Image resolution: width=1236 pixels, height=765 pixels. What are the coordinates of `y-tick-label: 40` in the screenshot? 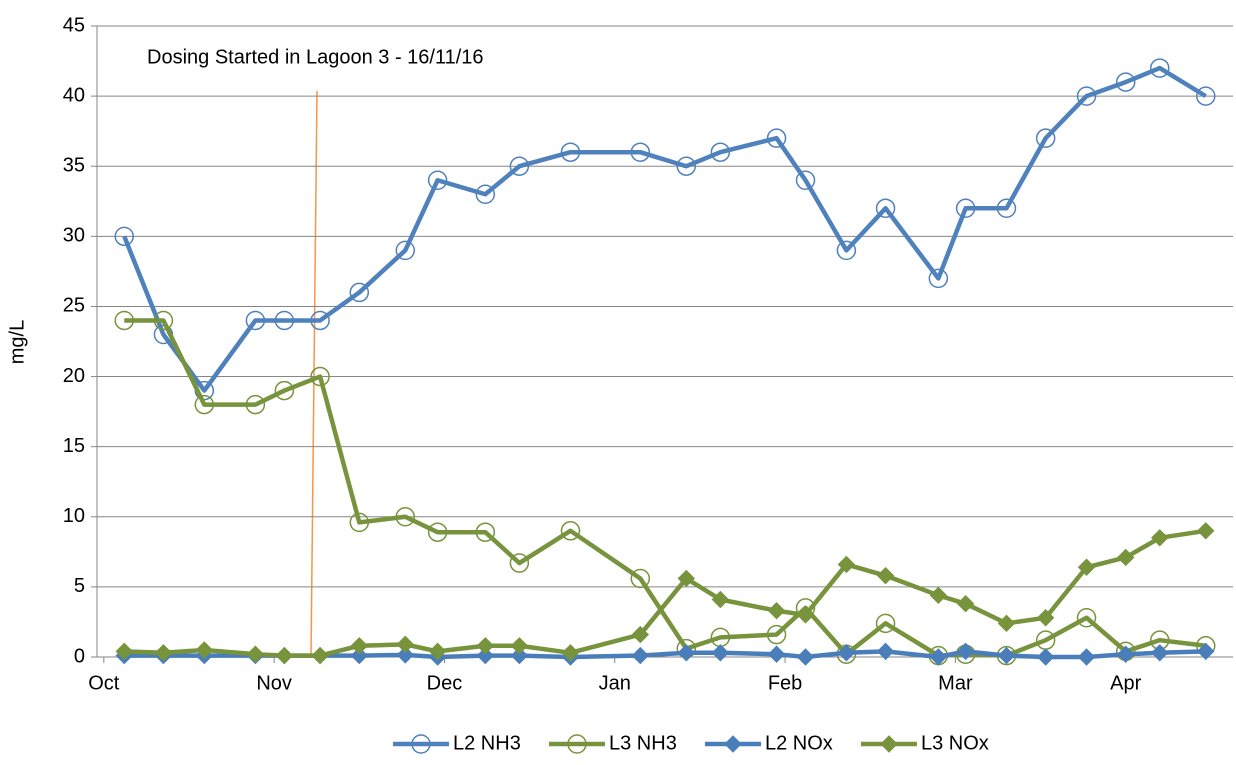 It's located at (74, 95).